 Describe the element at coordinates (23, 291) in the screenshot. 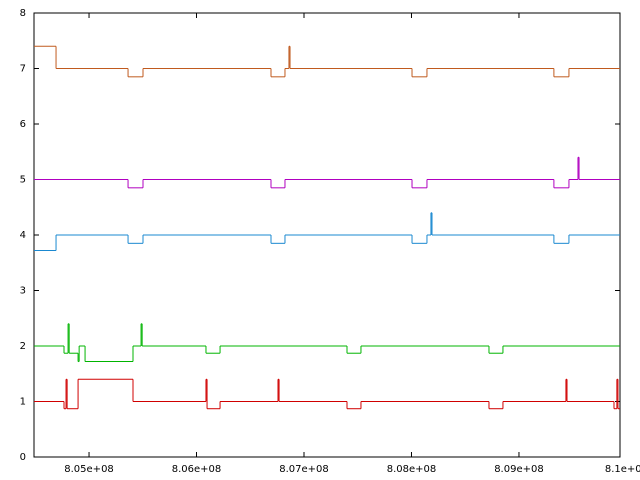

I see `y-tick-label: 3` at that location.